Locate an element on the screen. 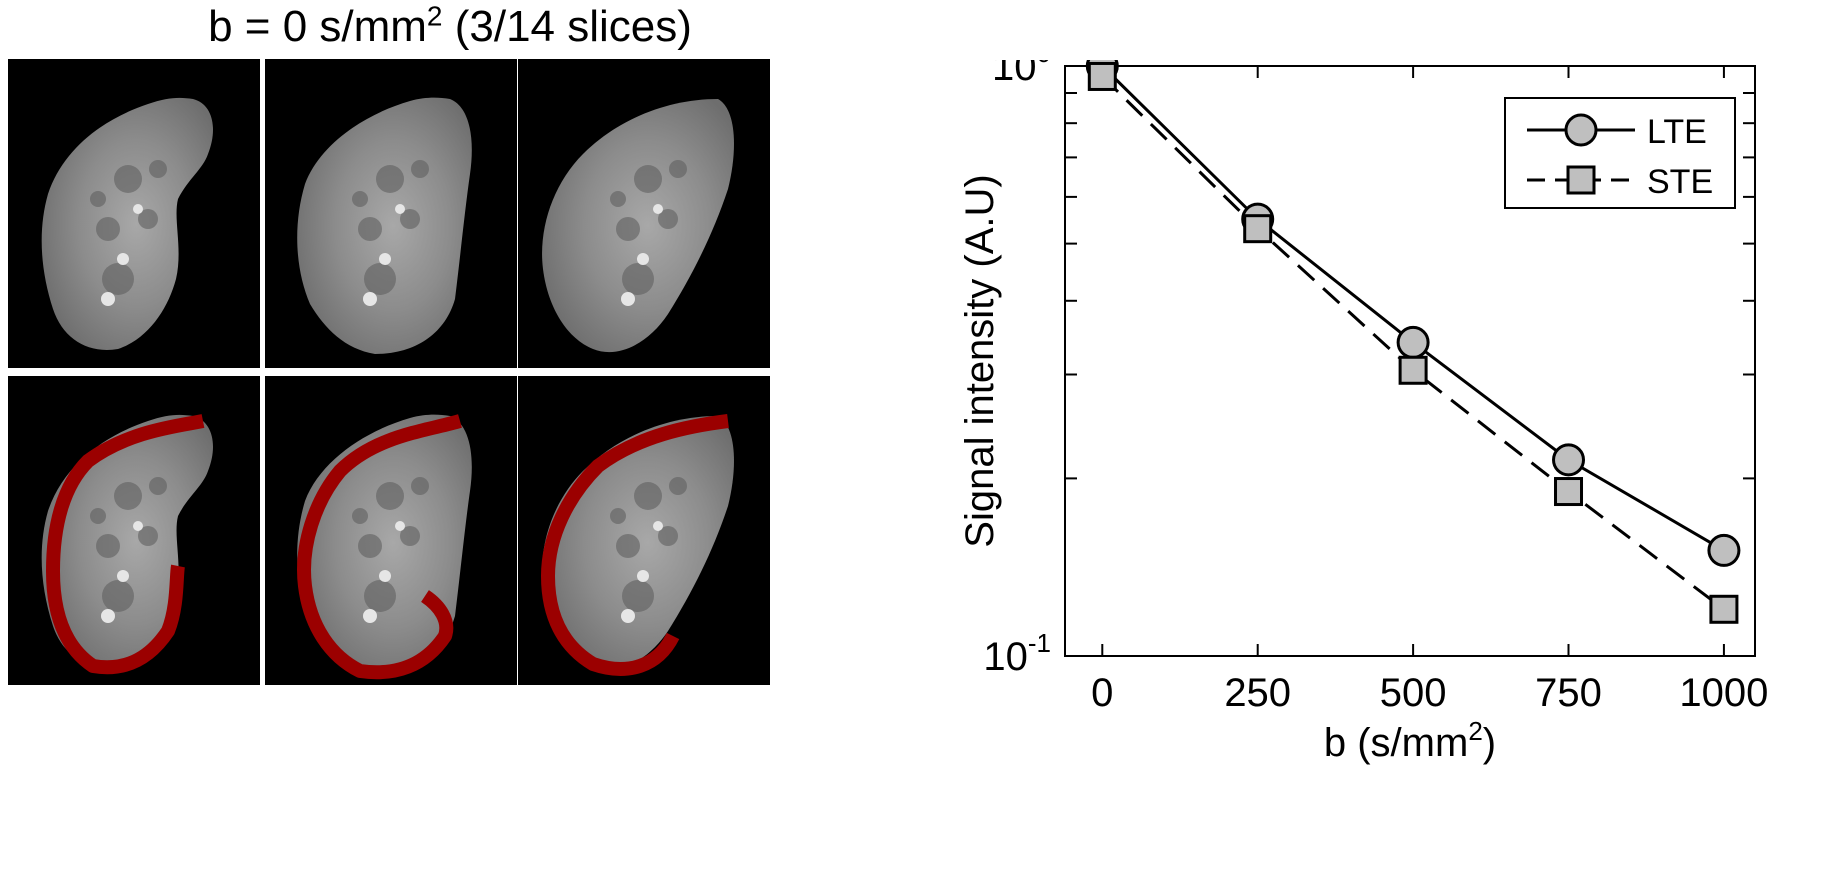 This screenshot has width=1838, height=874. x-axis-label-main: b (s/mm is located at coordinates (1396, 743).